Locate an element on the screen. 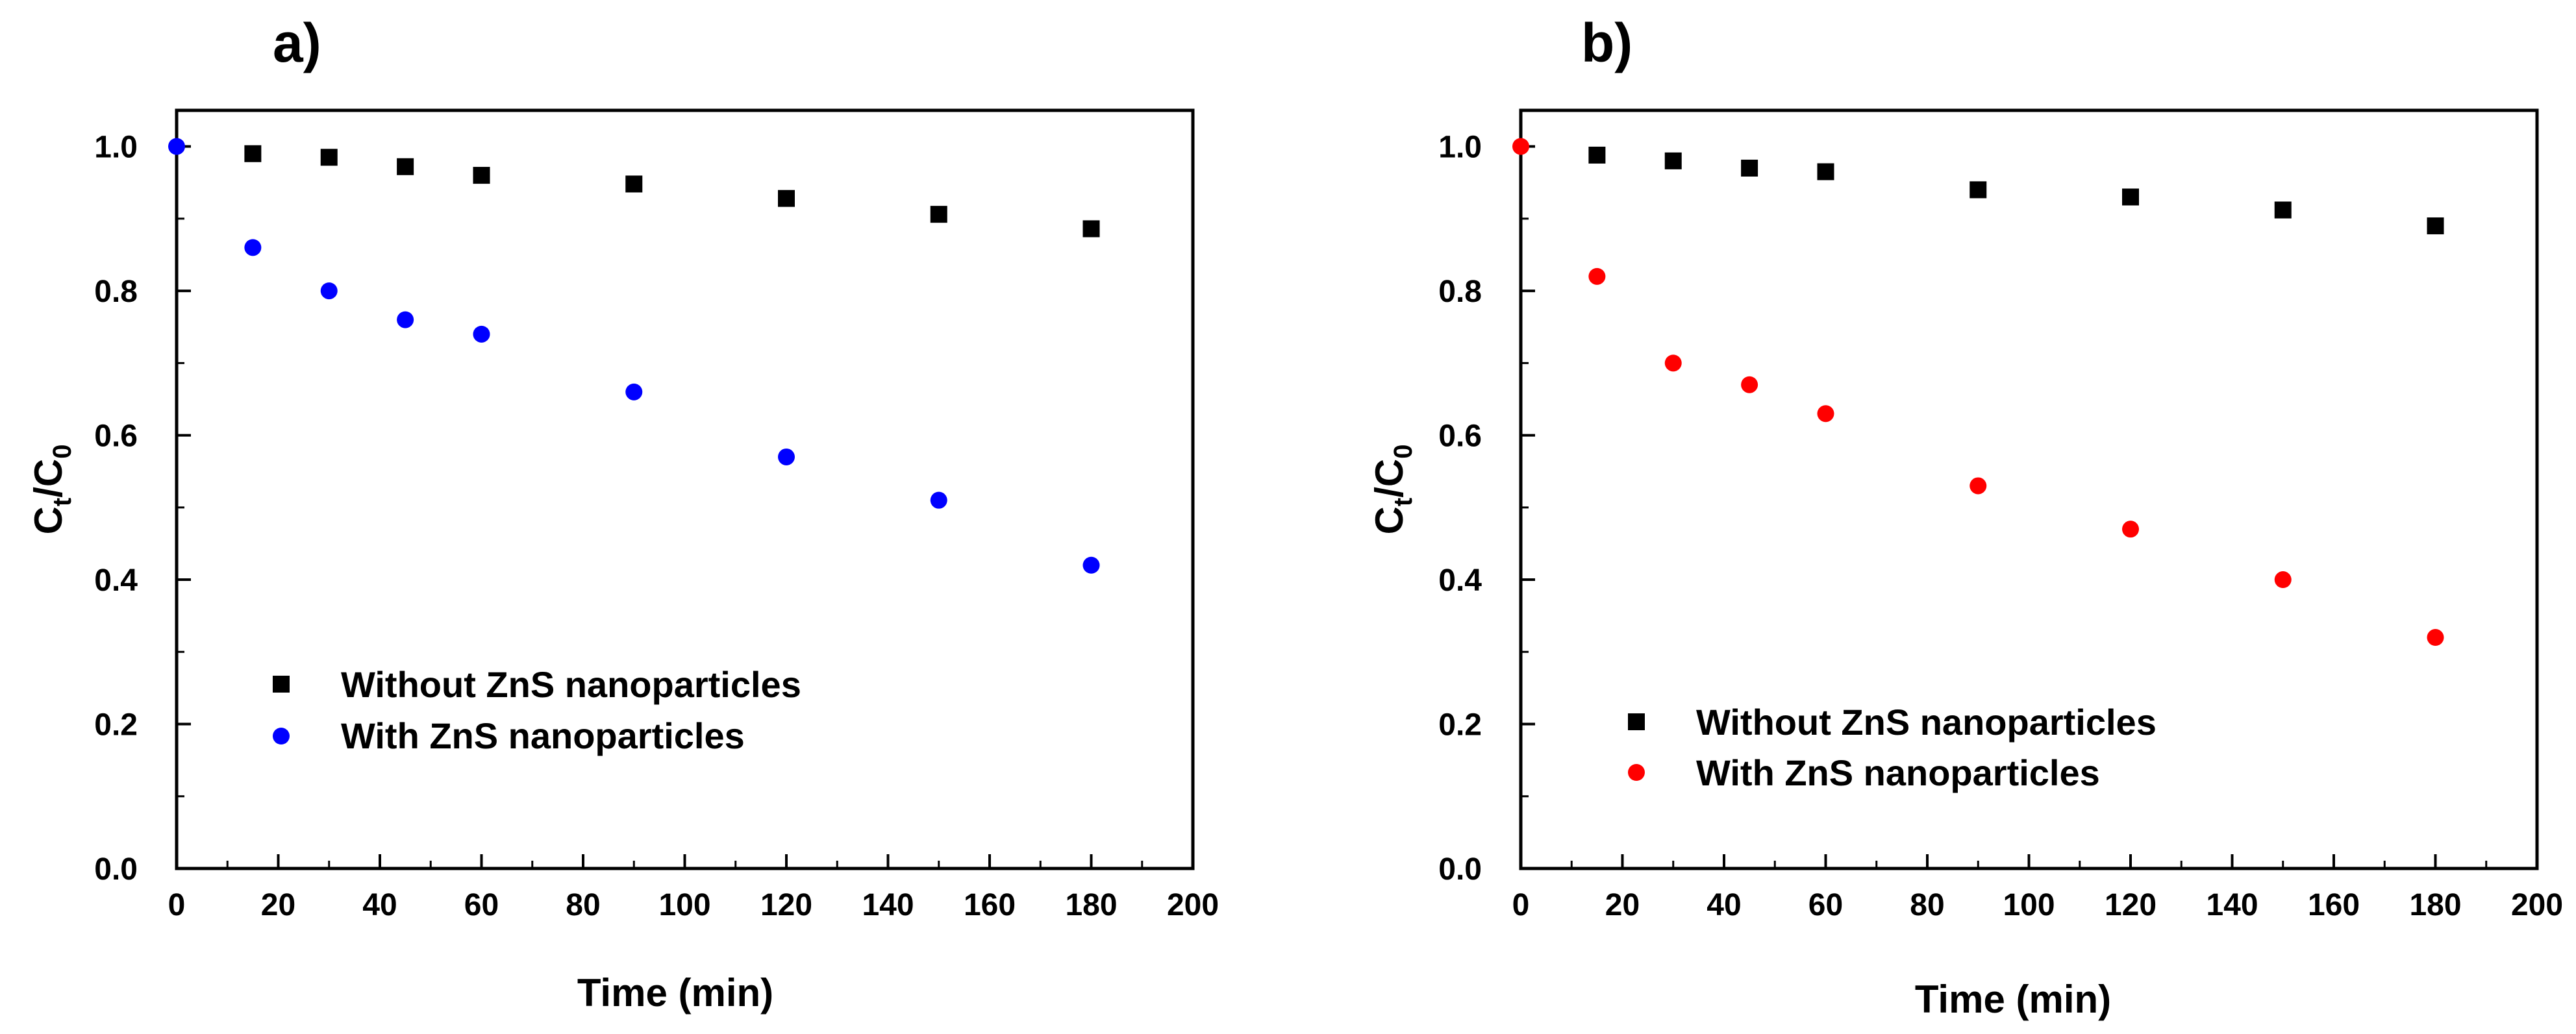 Image resolution: width=2576 pixels, height=1034 pixels. y-axis-title-subscript-0: 0 is located at coordinates (1403, 452).